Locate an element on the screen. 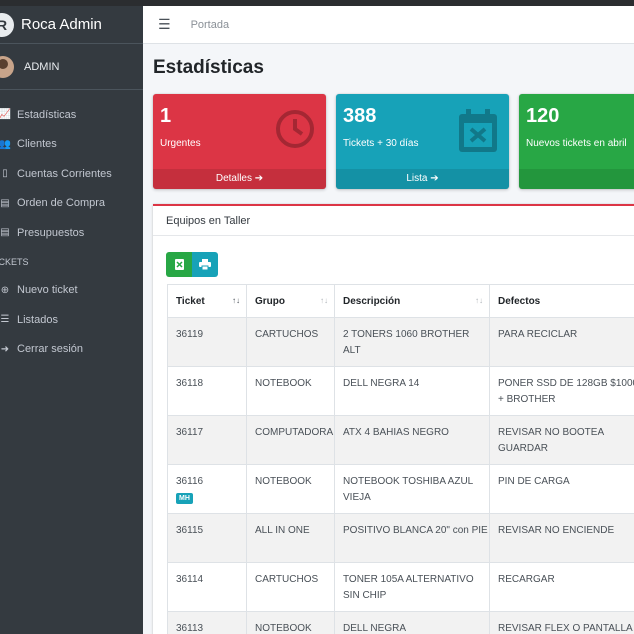 The height and width of the screenshot is (634, 634). details-link: Detalles ➔ is located at coordinates (239, 179).